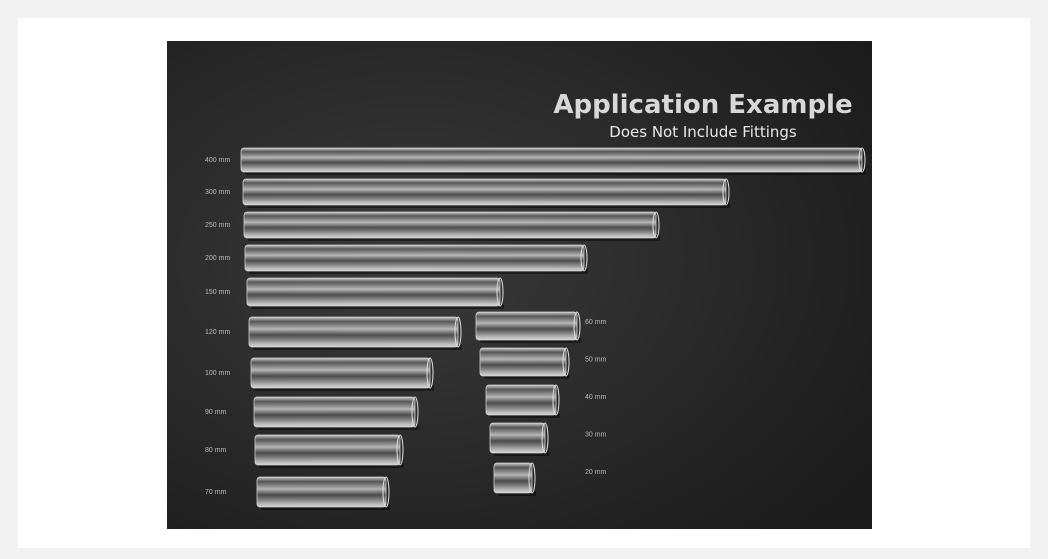  I want to click on tube-label: 100 mm, so click(217, 373).